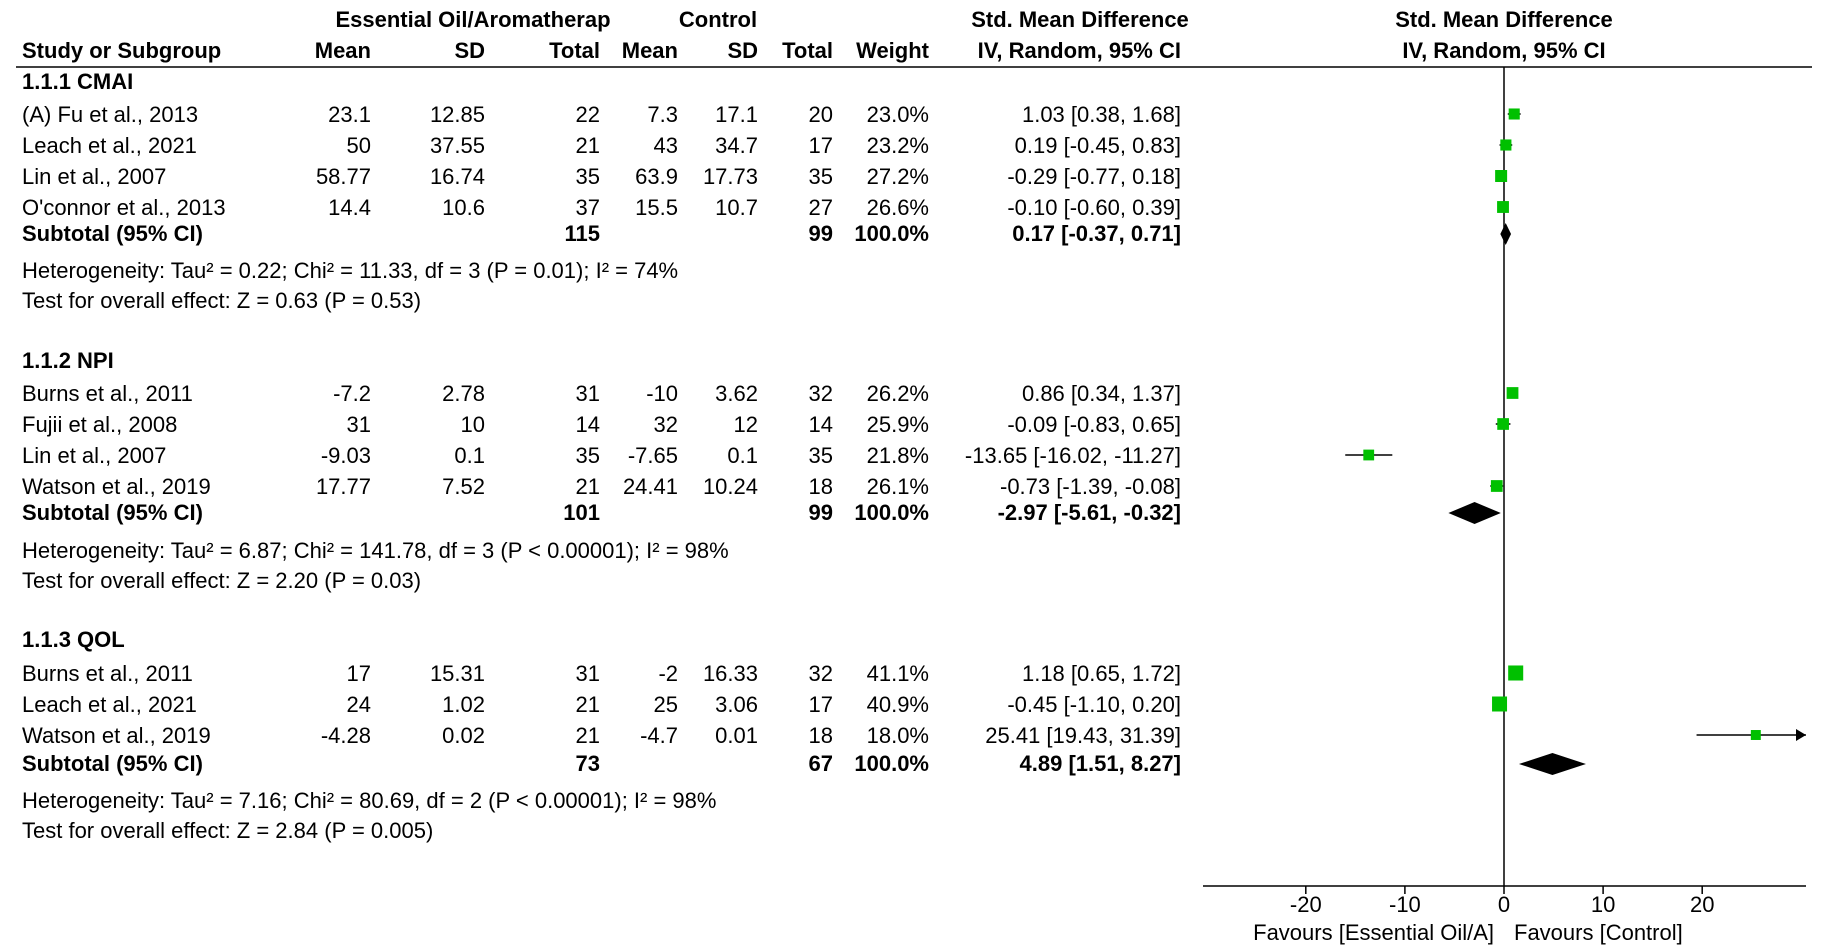 The width and height of the screenshot is (1831, 951). Describe the element at coordinates (736, 207) in the screenshot. I see `group-1-study-4-sd2: 10.7` at that location.